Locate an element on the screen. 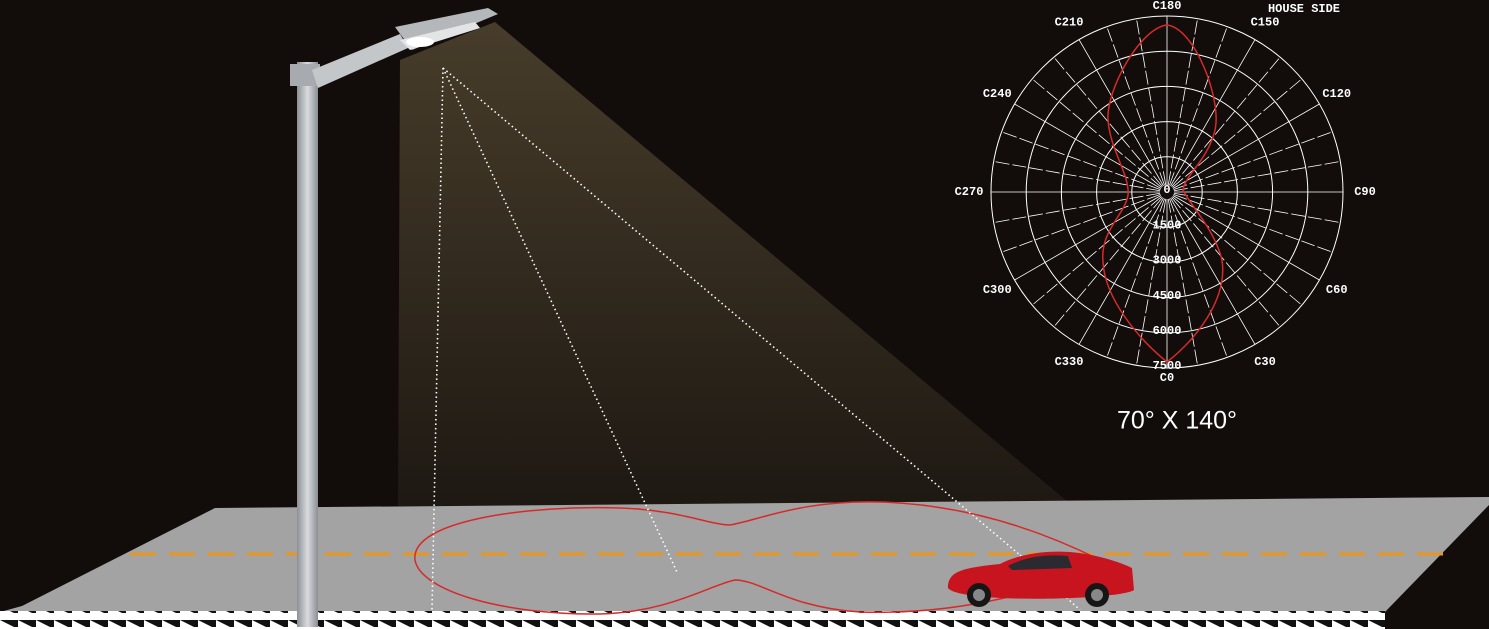 The height and width of the screenshot is (629, 1489). curb is located at coordinates (692, 620).